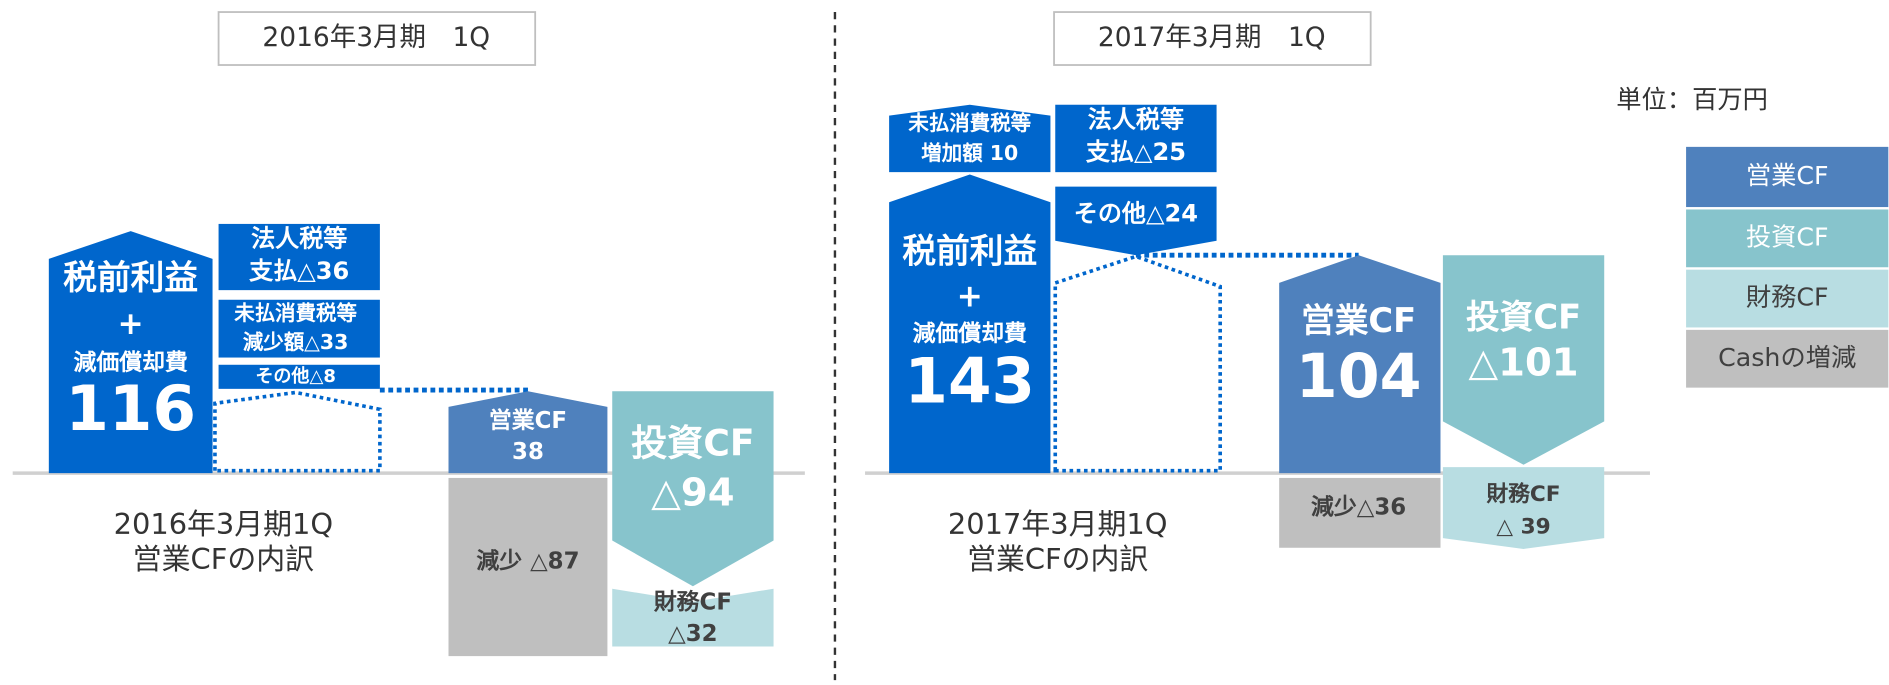 Image resolution: width=1889 pixels, height=685 pixels. I want to click on tax-label: 支払△36, so click(299, 271).